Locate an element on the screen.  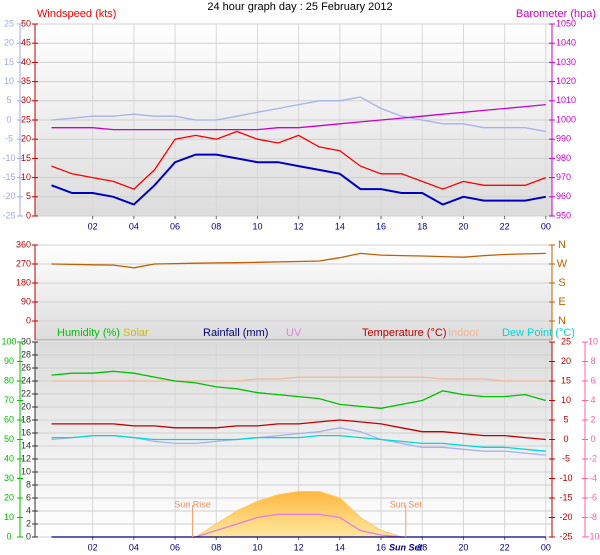
y-tick-label: -25 is located at coordinates (565, 536).